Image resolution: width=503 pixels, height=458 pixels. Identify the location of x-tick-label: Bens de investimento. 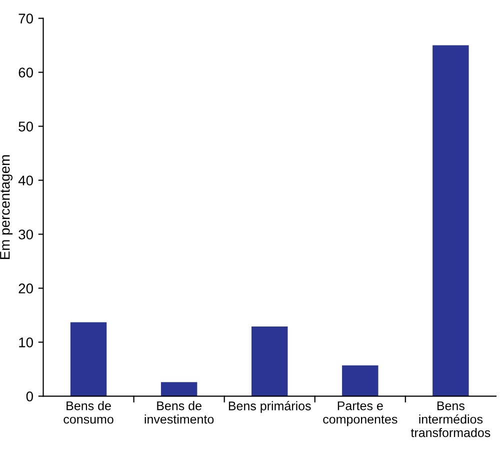
(179, 412).